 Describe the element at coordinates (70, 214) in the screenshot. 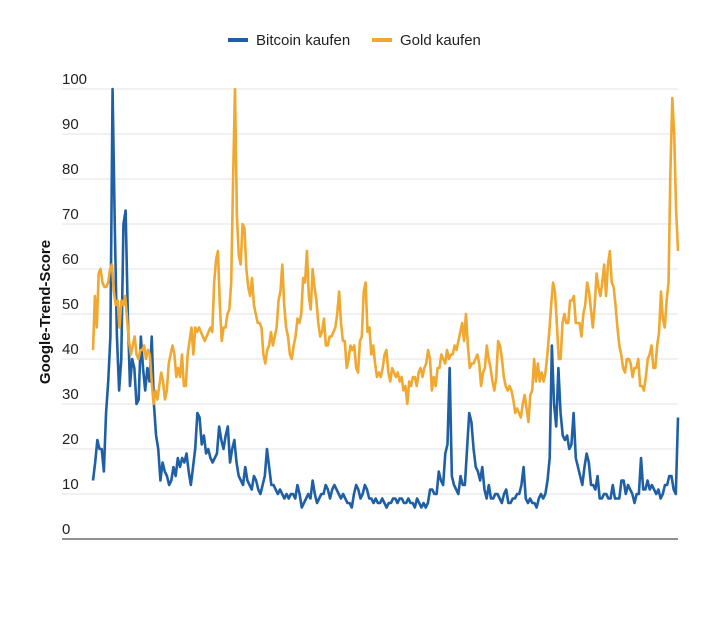

I see `y-tick-label: 70` at that location.